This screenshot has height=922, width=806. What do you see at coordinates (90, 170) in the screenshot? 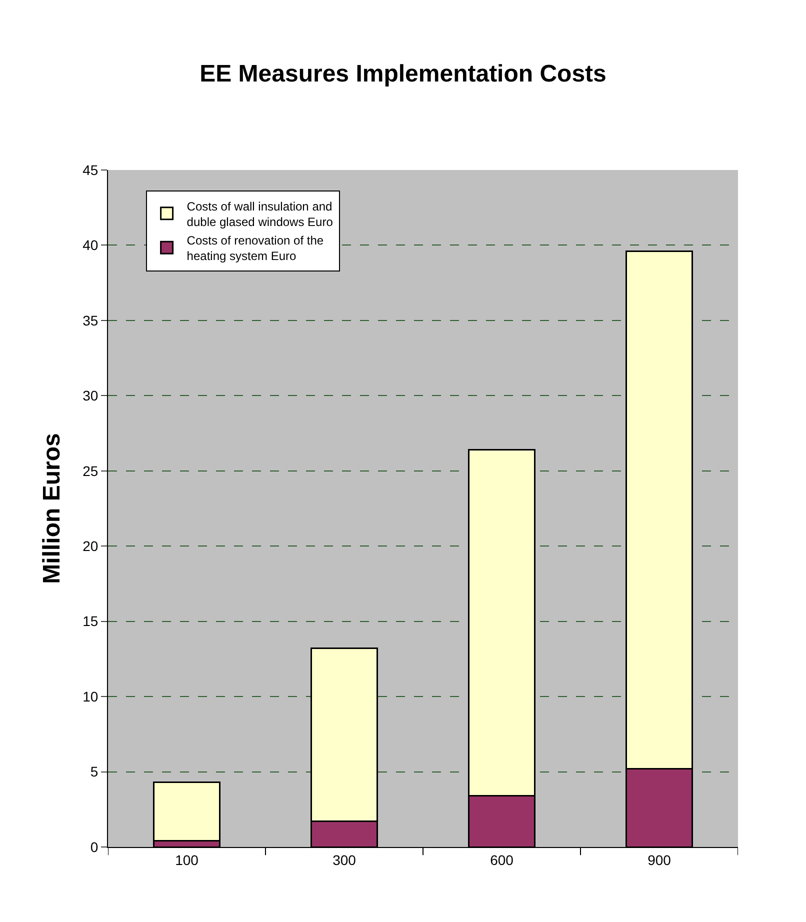
I see `y-tick-label: 45` at bounding box center [90, 170].